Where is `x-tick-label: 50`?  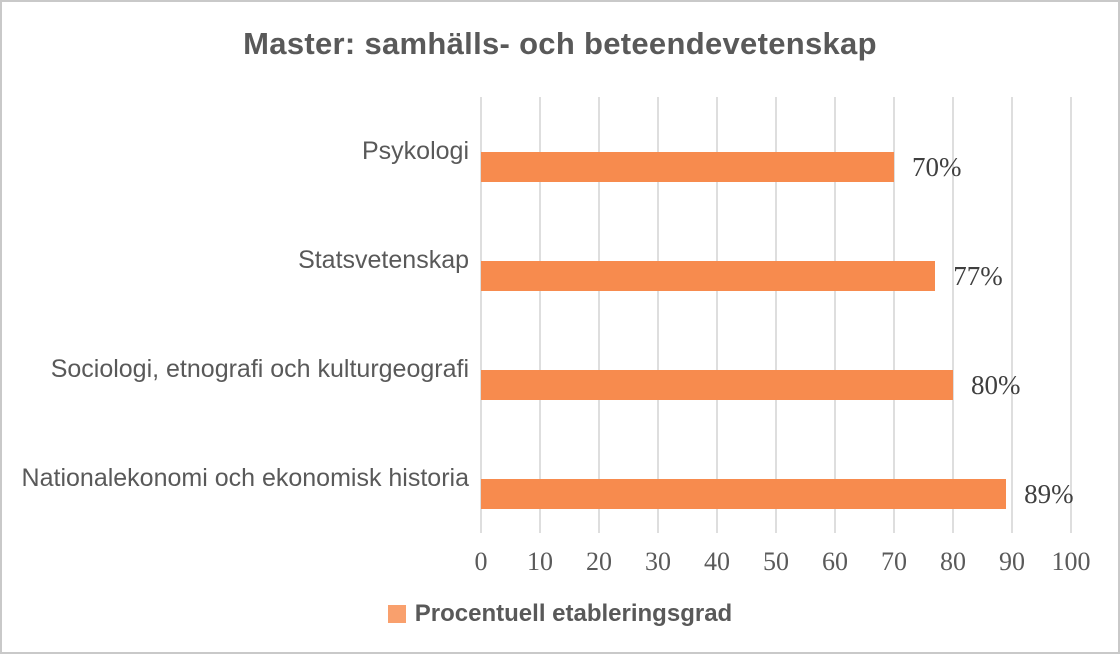 x-tick-label: 50 is located at coordinates (776, 561).